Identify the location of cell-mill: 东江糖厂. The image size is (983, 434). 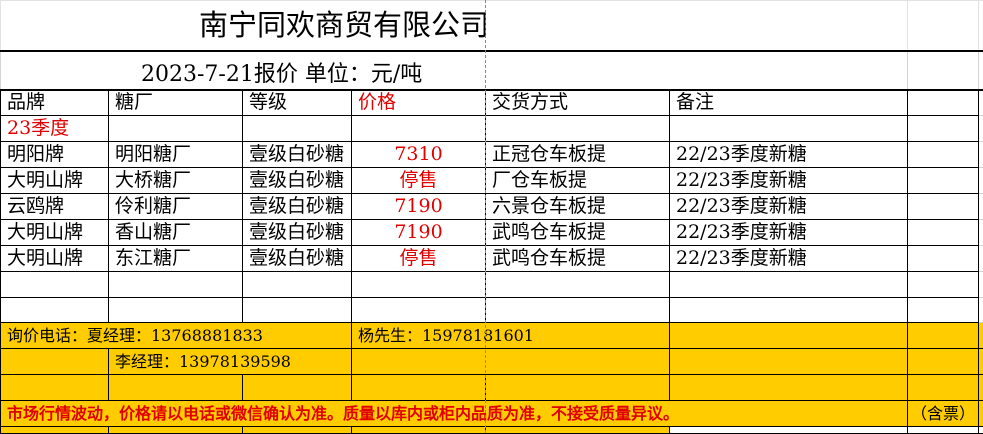
(176, 259).